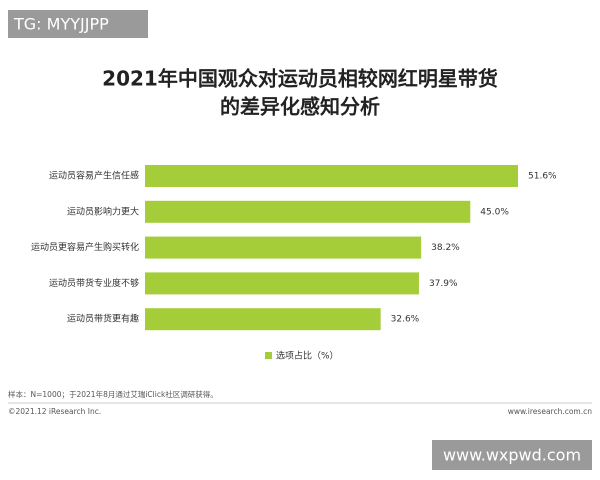 The image size is (600, 480). I want to click on note: 样本：N=1000；于2021年8月通过艾瑞iClick社区调研获得。, so click(113, 394).